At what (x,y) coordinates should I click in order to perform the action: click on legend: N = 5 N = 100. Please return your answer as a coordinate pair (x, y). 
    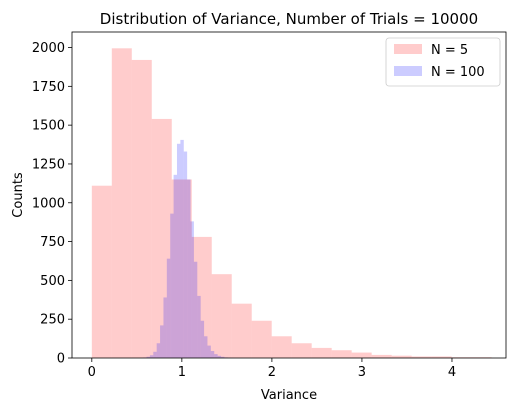
    Looking at the image, I should click on (443, 62).